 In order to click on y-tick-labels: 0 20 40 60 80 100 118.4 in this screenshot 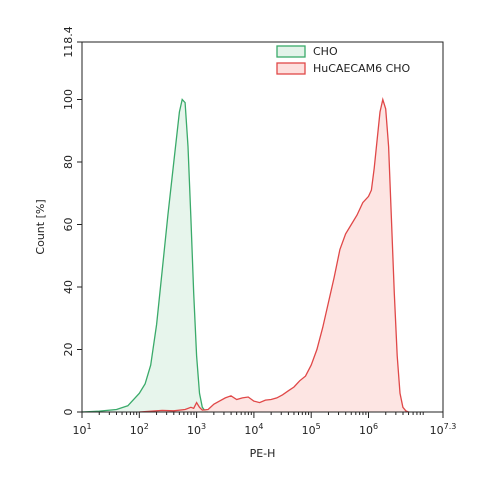, I will do `click(68, 220)`.